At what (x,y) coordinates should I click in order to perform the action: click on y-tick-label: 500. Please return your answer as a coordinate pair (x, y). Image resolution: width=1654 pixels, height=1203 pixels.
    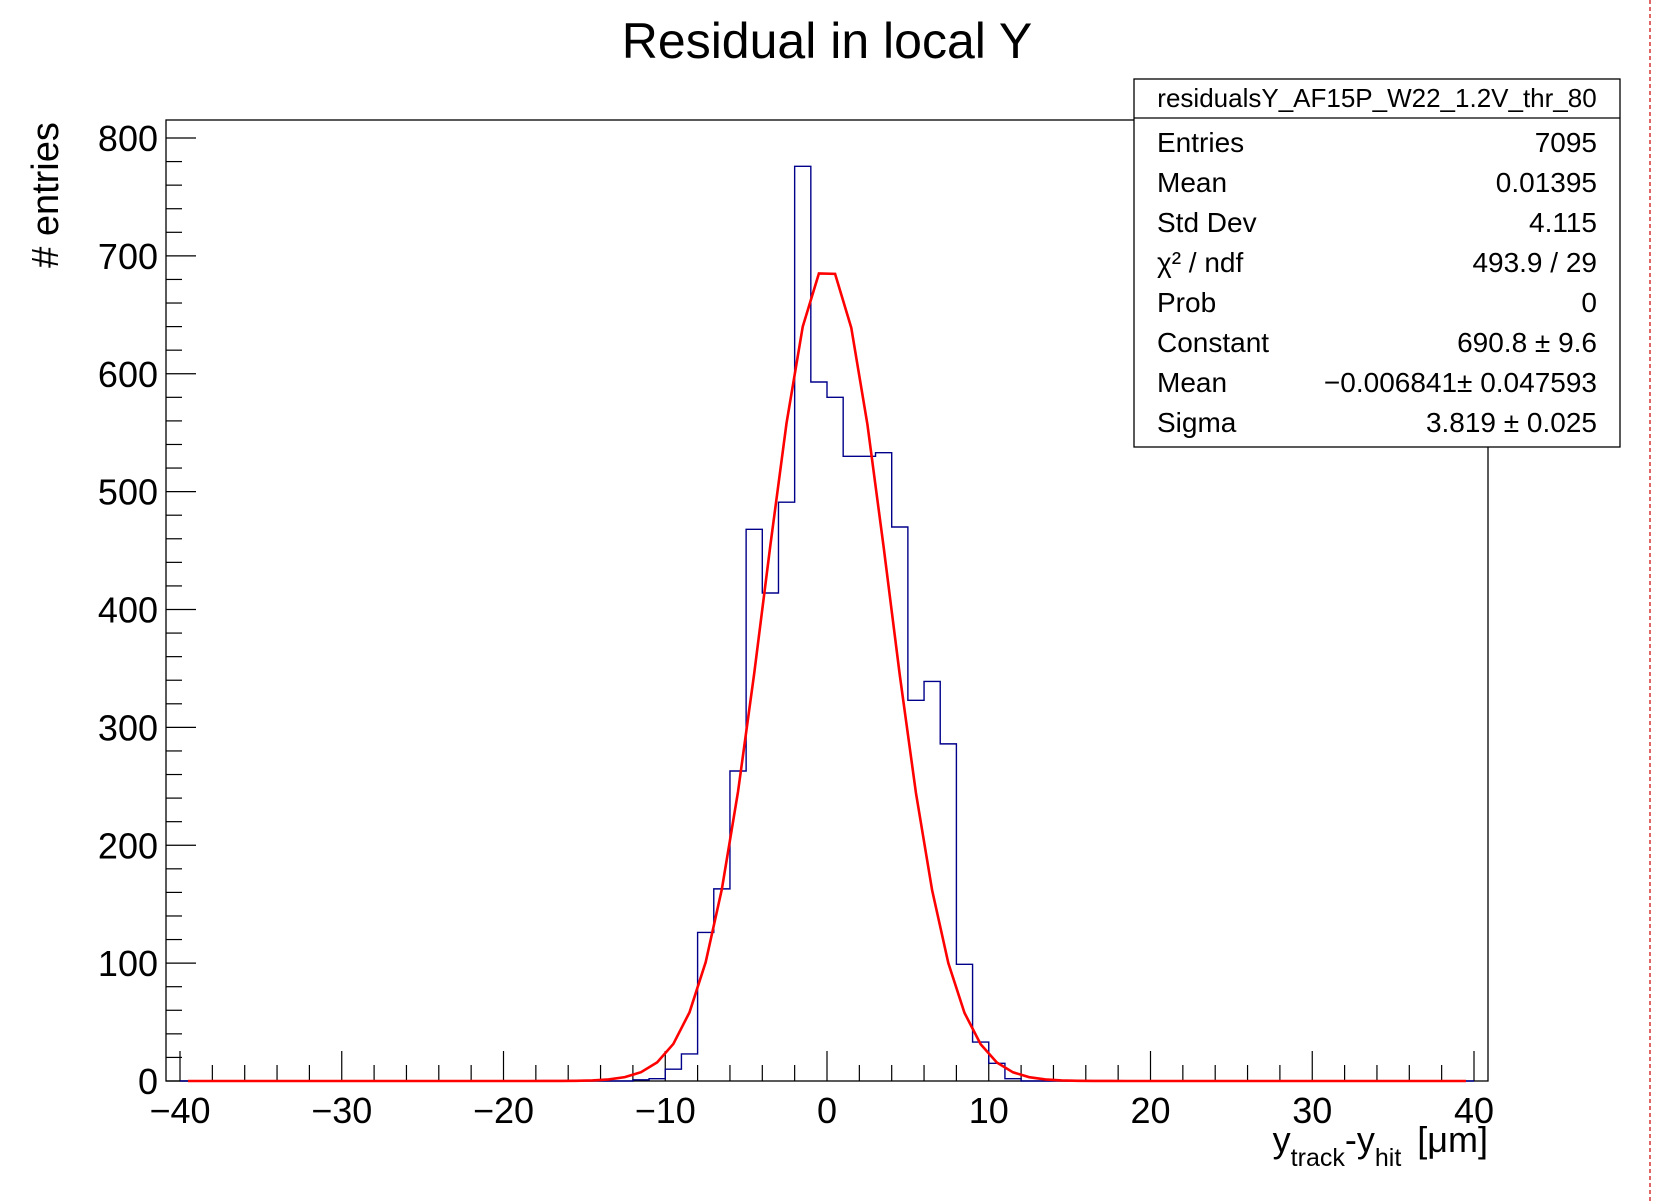
    Looking at the image, I should click on (128, 492).